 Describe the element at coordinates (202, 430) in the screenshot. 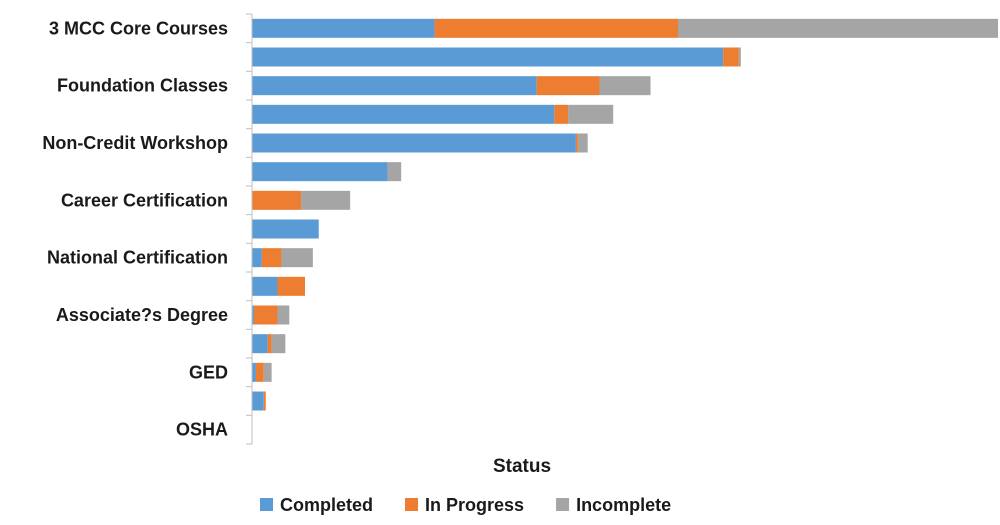

I see `category-label: OSHA` at that location.